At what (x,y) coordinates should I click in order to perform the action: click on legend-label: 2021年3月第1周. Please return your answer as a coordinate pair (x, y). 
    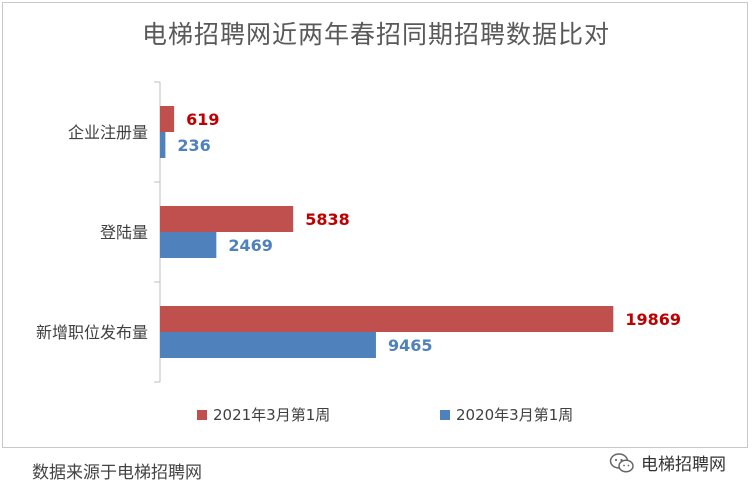
    Looking at the image, I should click on (271, 415).